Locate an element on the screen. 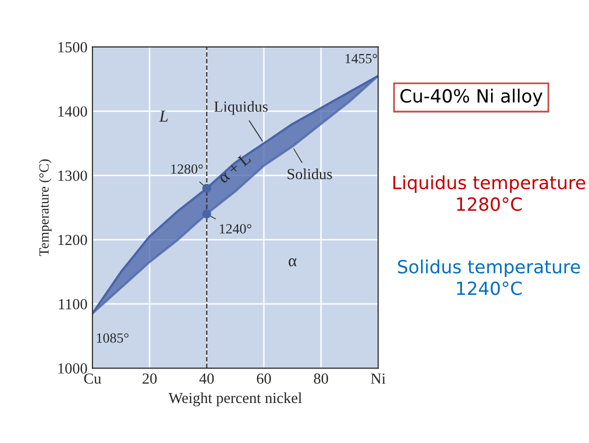 The height and width of the screenshot is (443, 589). y-tick-label: 1500 is located at coordinates (73, 47).